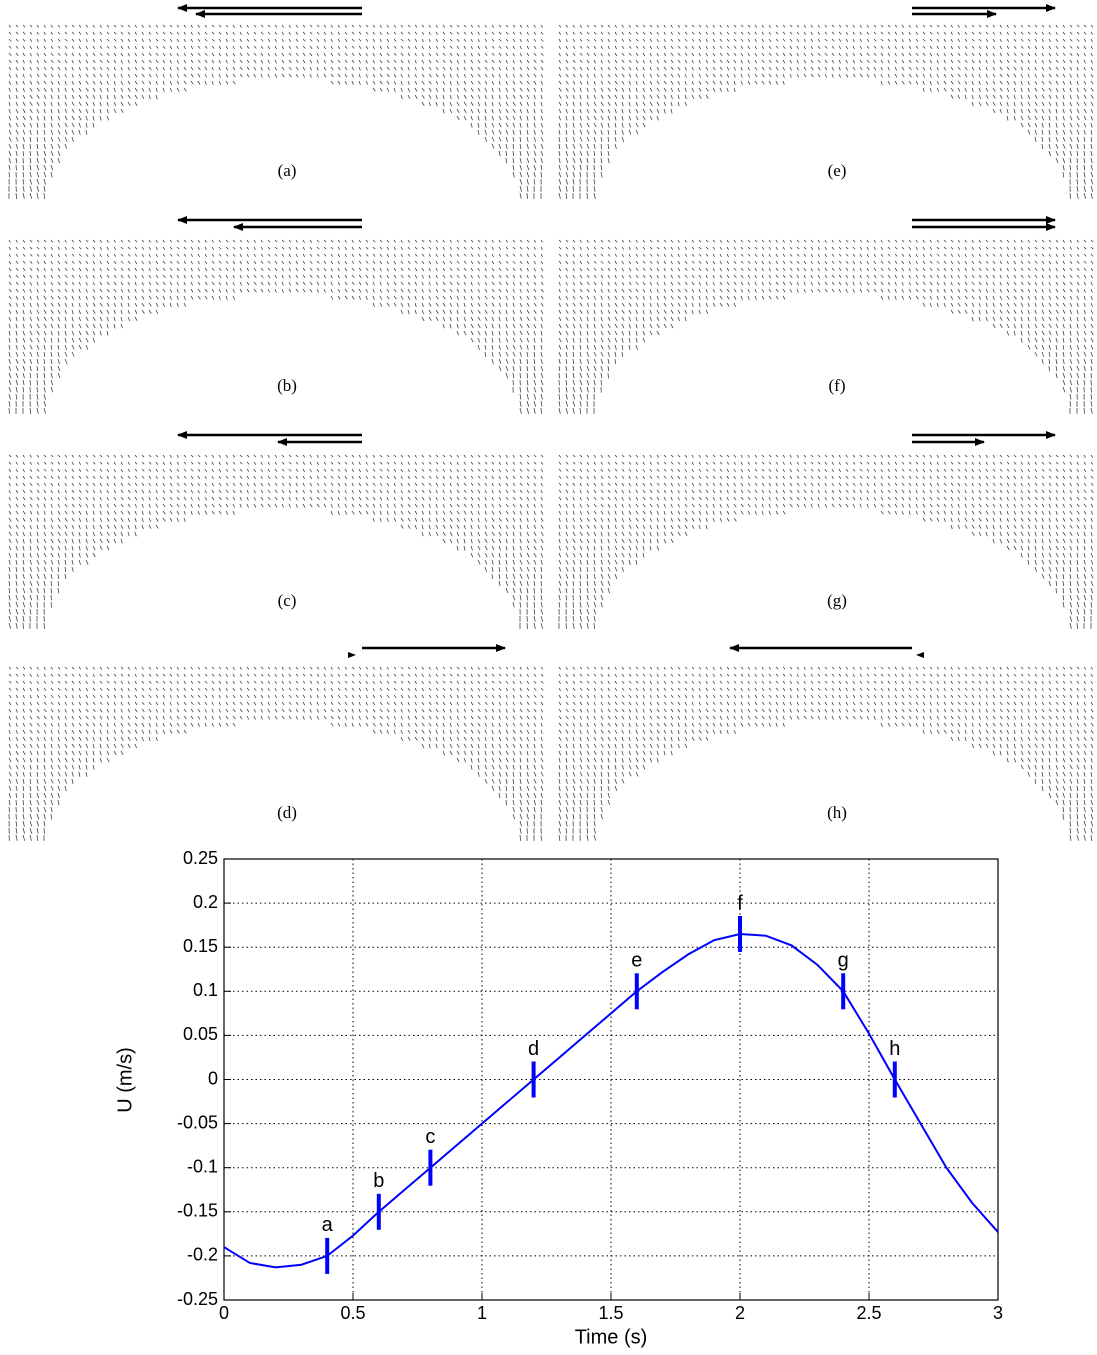 This screenshot has height=1355, width=1097. What do you see at coordinates (837, 170) in the screenshot?
I see `panel-label: (e)` at bounding box center [837, 170].